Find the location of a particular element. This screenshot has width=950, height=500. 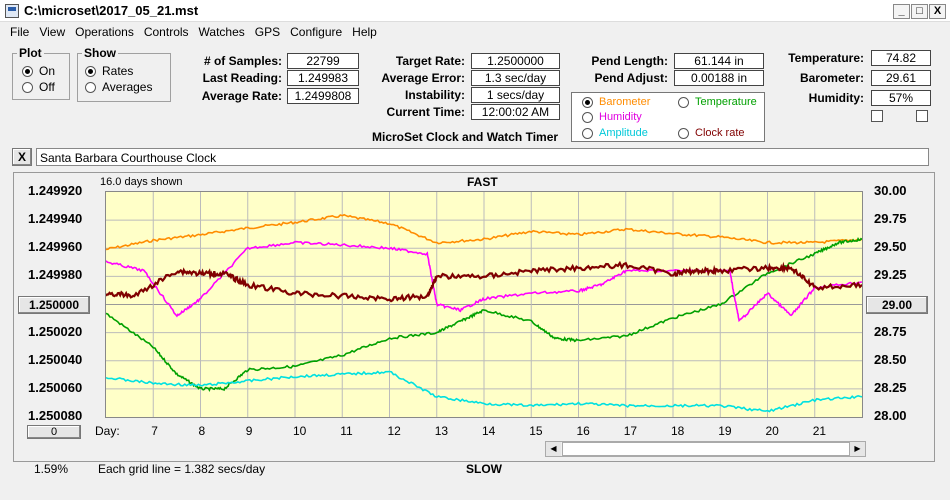

plot-on-label: On is located at coordinates (47, 71).